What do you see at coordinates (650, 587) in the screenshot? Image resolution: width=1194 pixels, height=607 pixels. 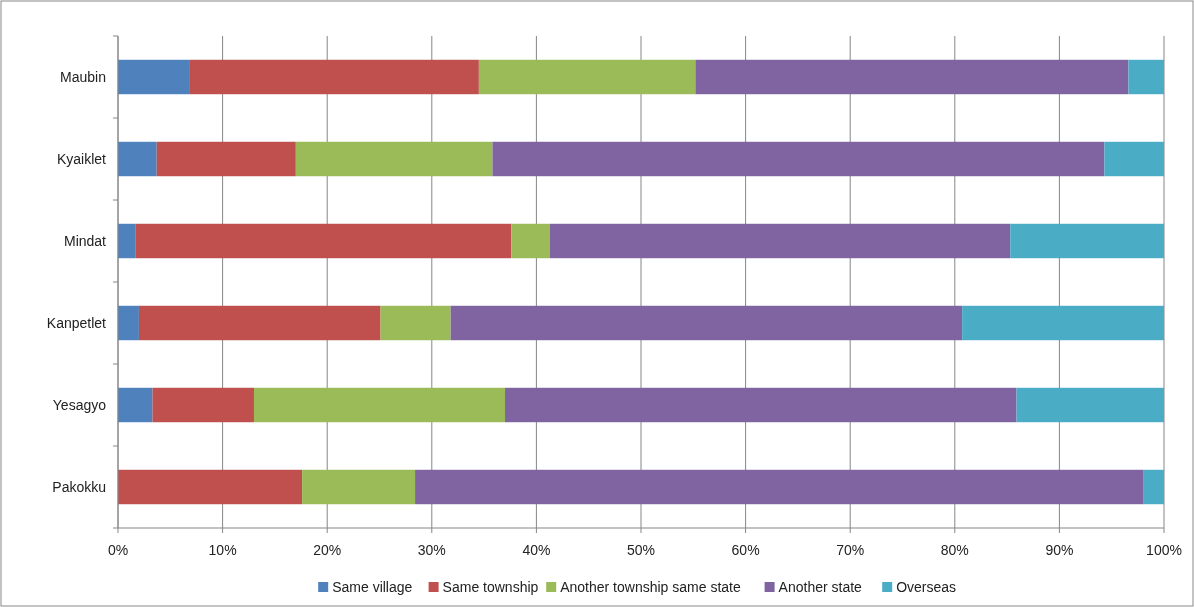 I see `legend-label: Another township same state` at bounding box center [650, 587].